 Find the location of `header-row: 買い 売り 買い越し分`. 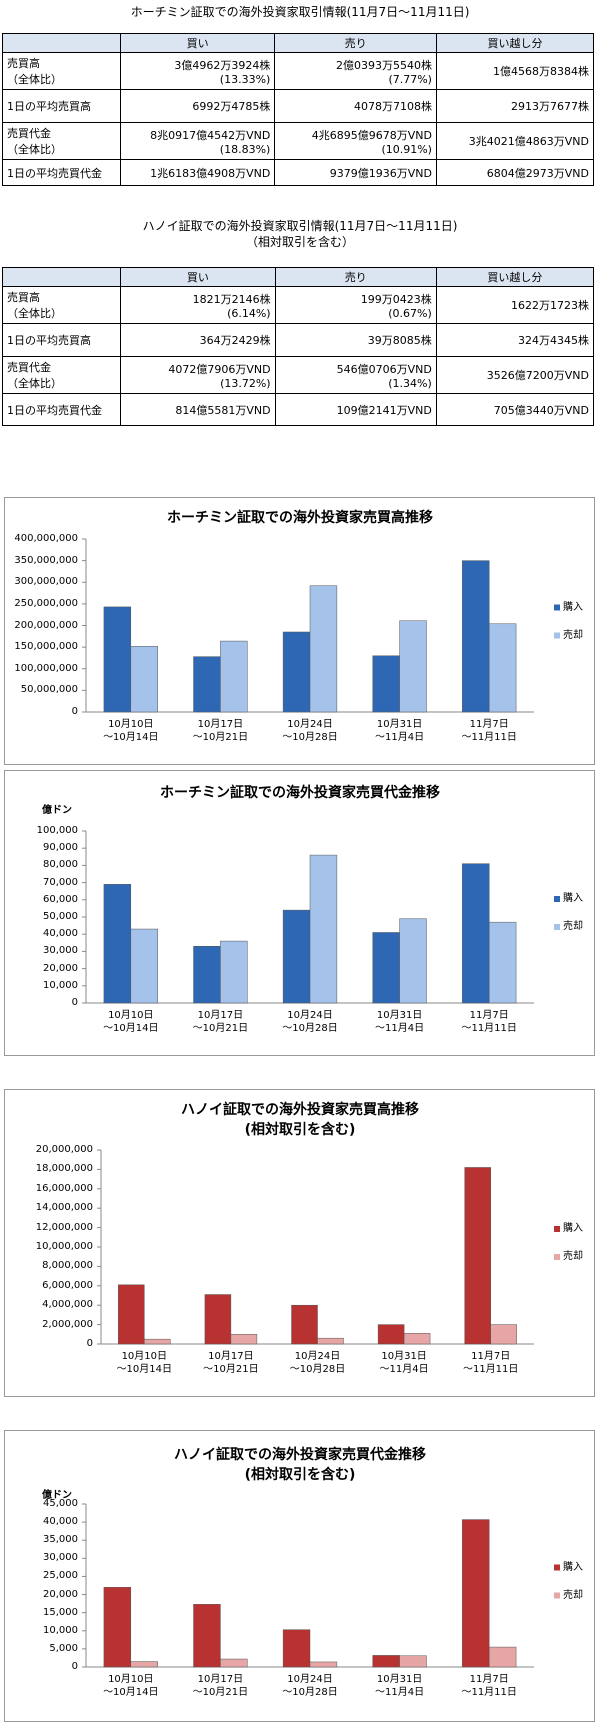

header-row: 買い 売り 買い越し分 is located at coordinates (298, 43).